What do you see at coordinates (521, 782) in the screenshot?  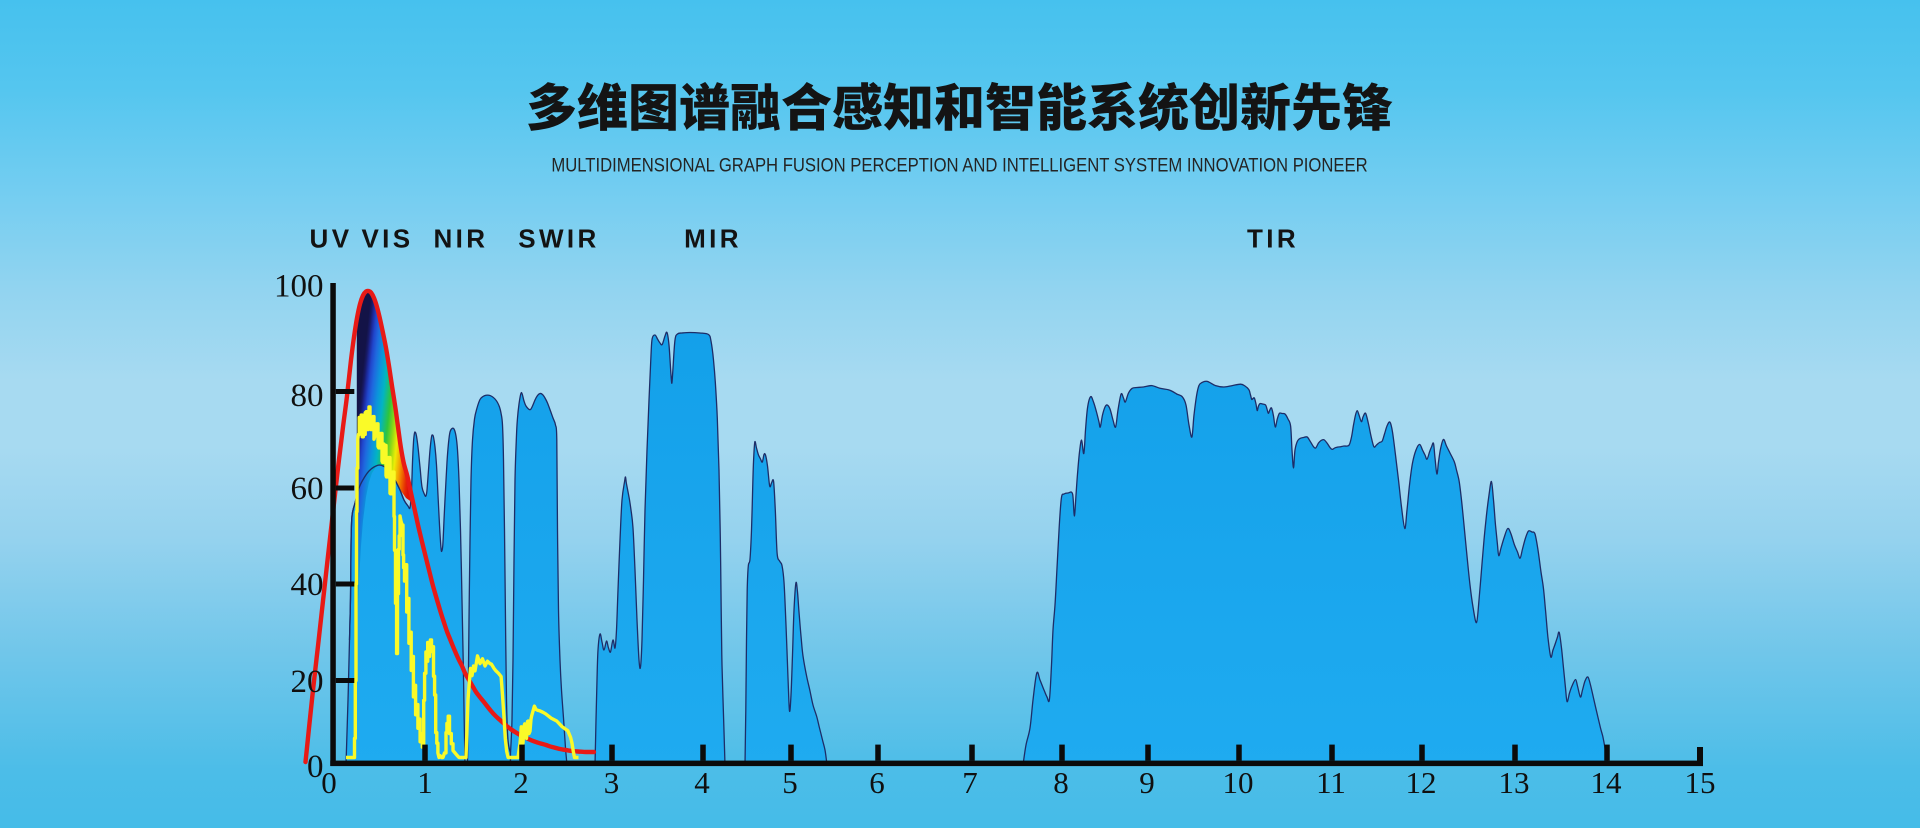 I see `svg-text: 2` at bounding box center [521, 782].